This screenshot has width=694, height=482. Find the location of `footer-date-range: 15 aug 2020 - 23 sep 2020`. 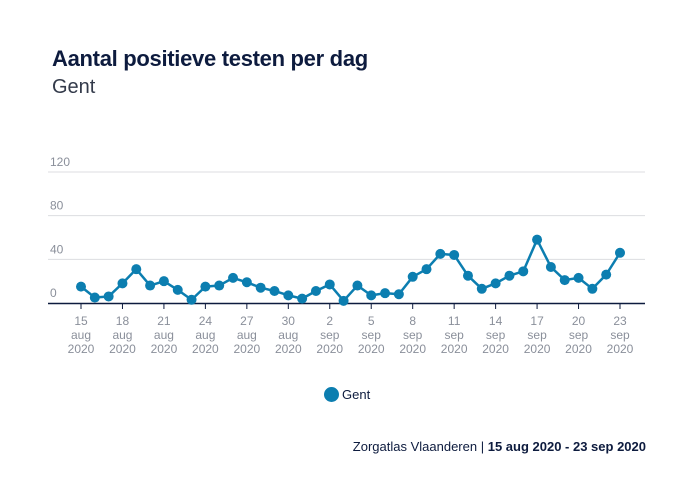

footer-date-range: 15 aug 2020 - 23 sep 2020 is located at coordinates (566, 446).